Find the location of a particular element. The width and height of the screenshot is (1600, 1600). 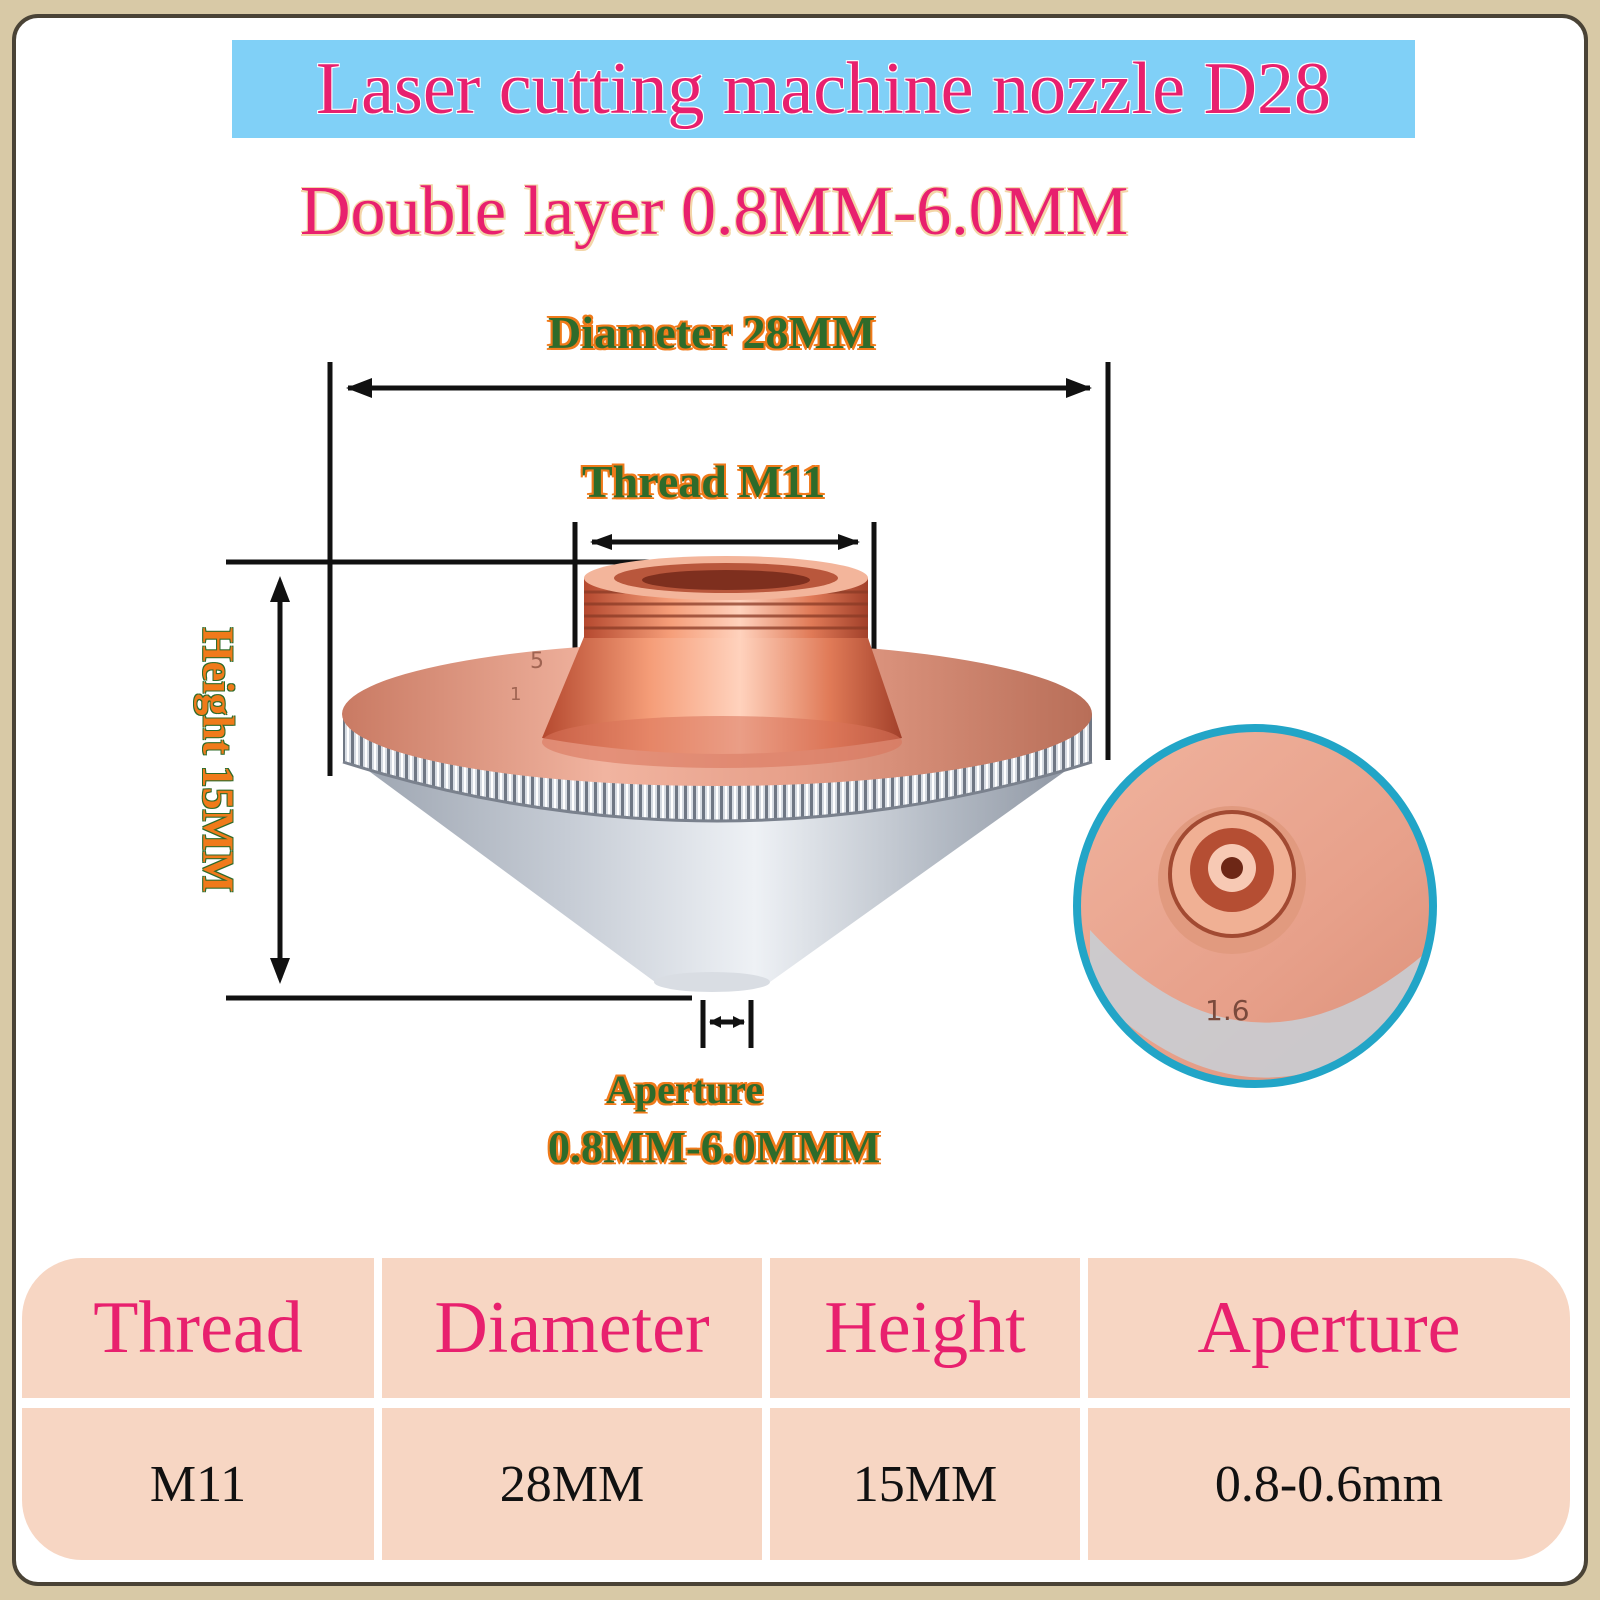

header-thread: Thread is located at coordinates (198, 1327).